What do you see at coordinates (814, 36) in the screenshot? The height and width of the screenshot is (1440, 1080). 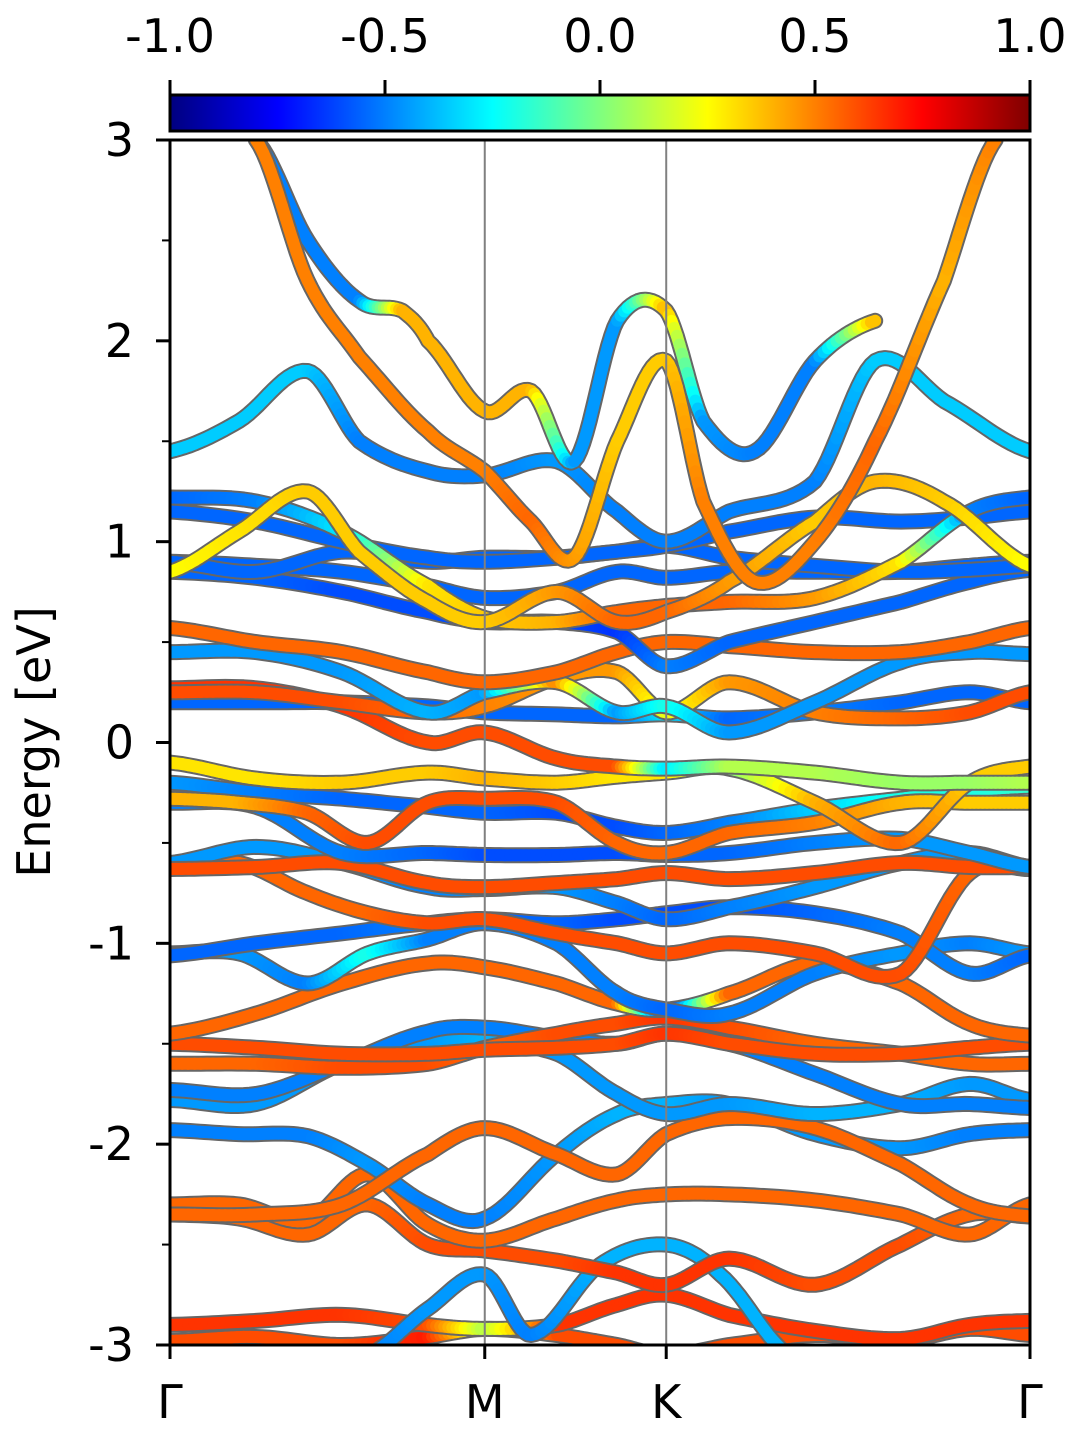 I see `colorbar-tick-label: 0.5` at bounding box center [814, 36].